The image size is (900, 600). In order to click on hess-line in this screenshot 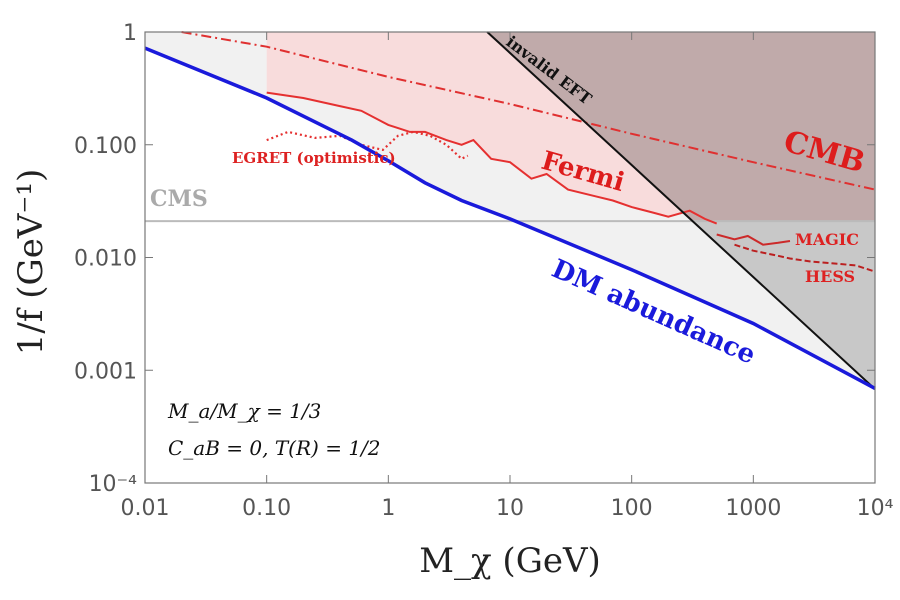, I will do `click(805, 258)`.